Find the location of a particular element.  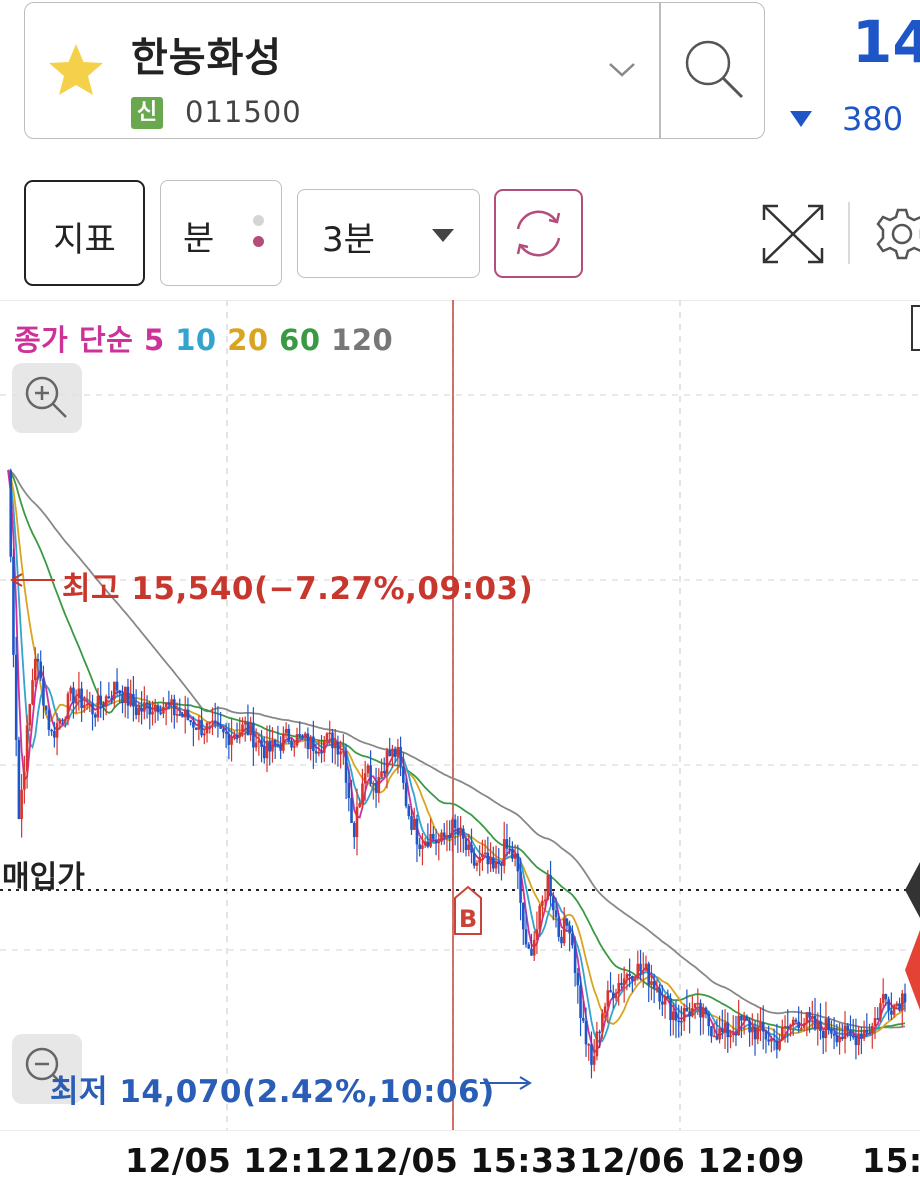

zoom-in-button is located at coordinates (47, 398).